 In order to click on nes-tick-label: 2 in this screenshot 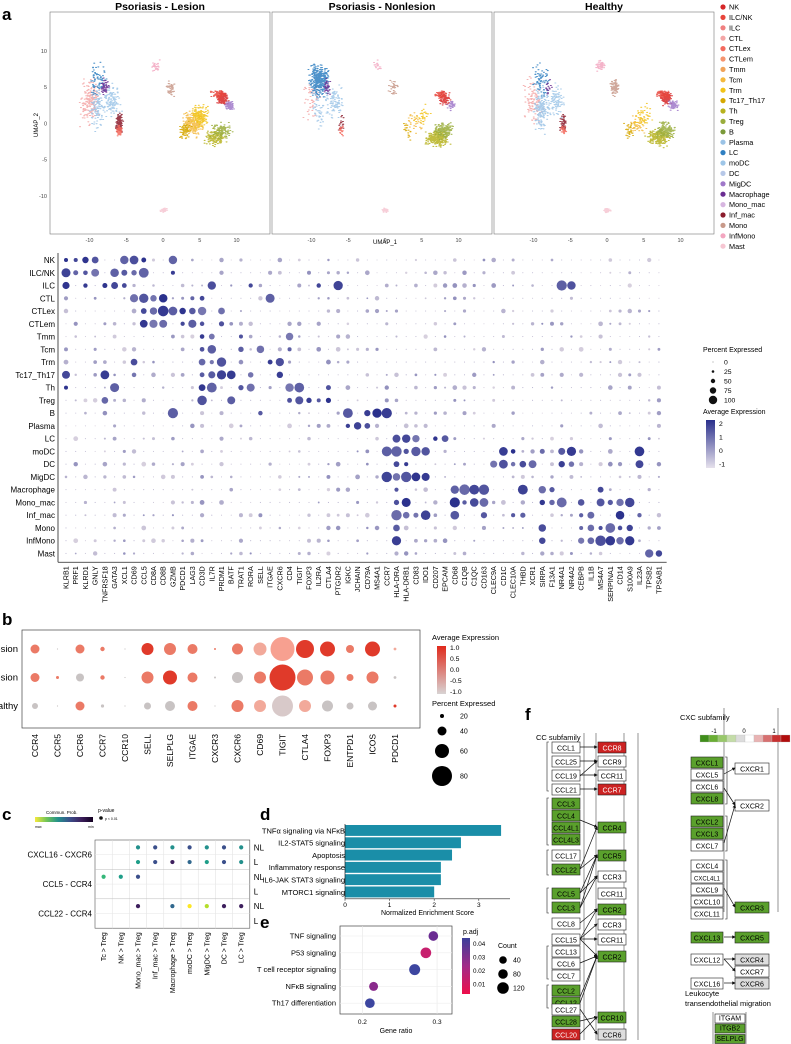, I will do `click(434, 905)`.